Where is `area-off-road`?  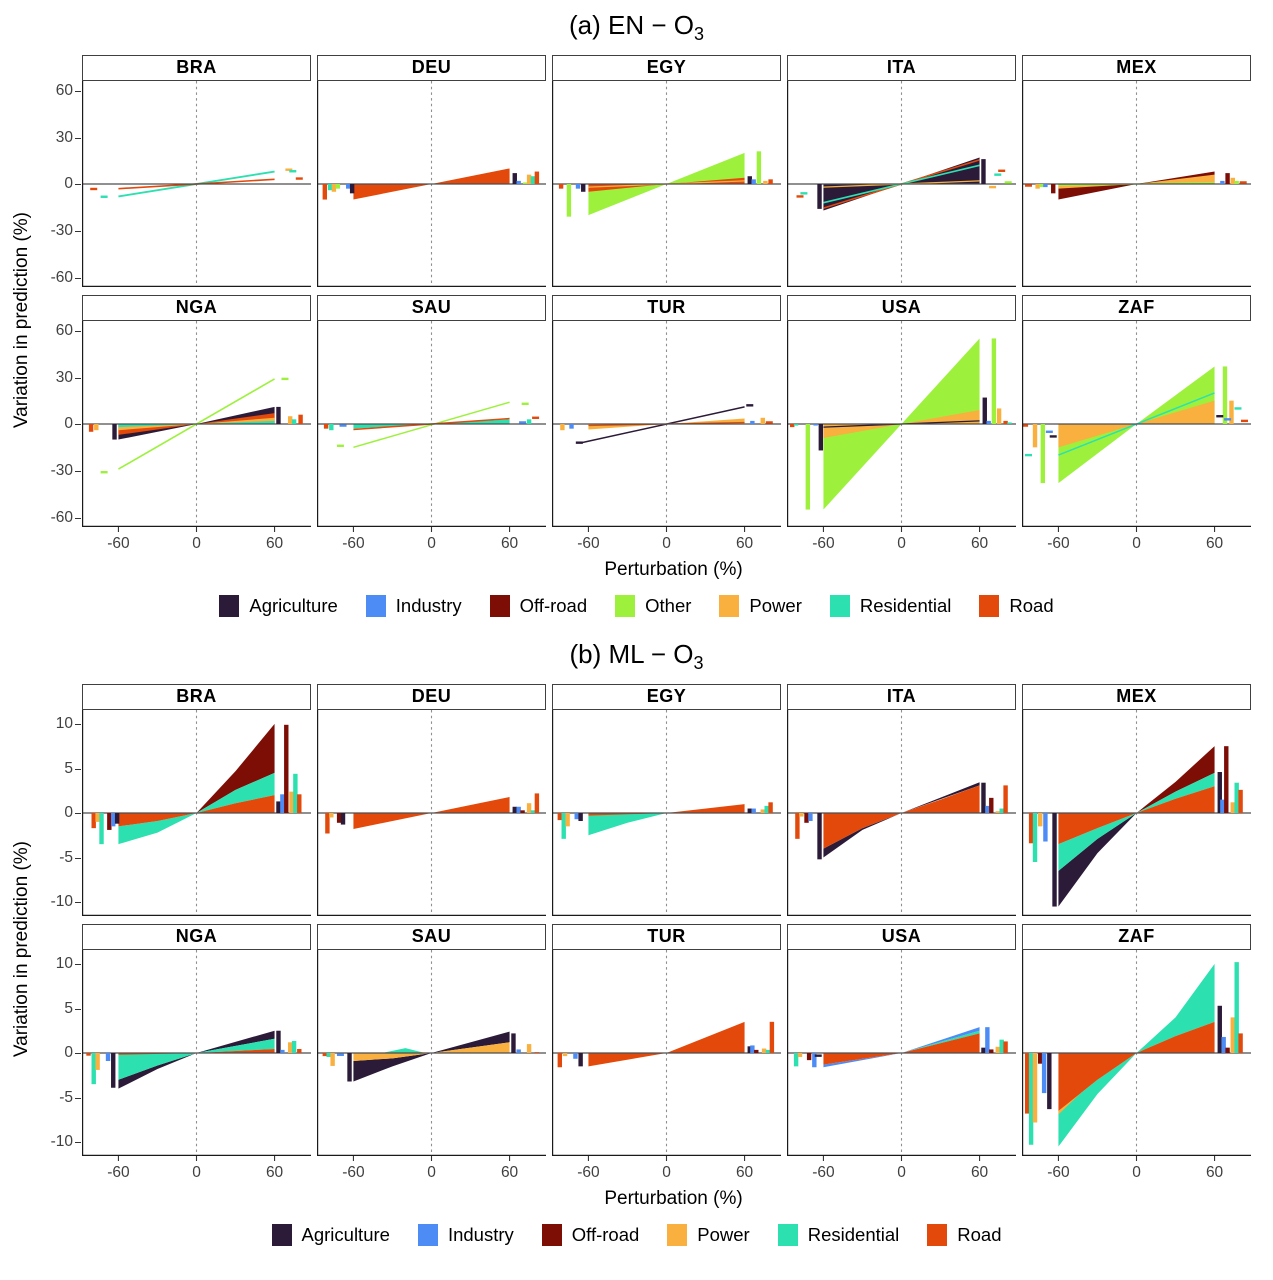
area-off-road is located at coordinates (235, 769).